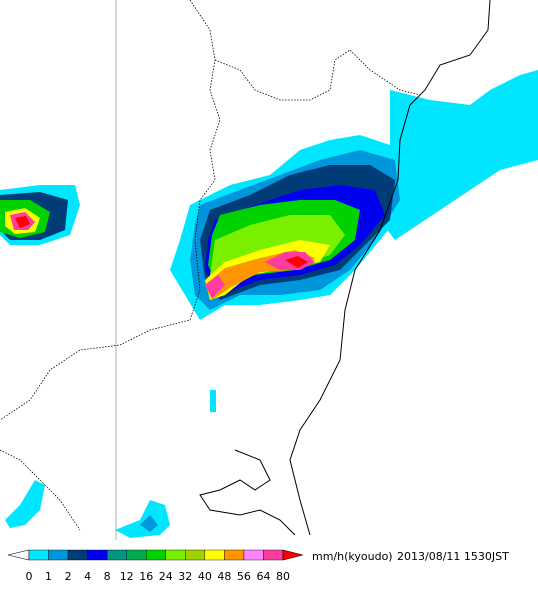 The width and height of the screenshot is (538, 590). I want to click on legend-level-label: 12, so click(127, 576).